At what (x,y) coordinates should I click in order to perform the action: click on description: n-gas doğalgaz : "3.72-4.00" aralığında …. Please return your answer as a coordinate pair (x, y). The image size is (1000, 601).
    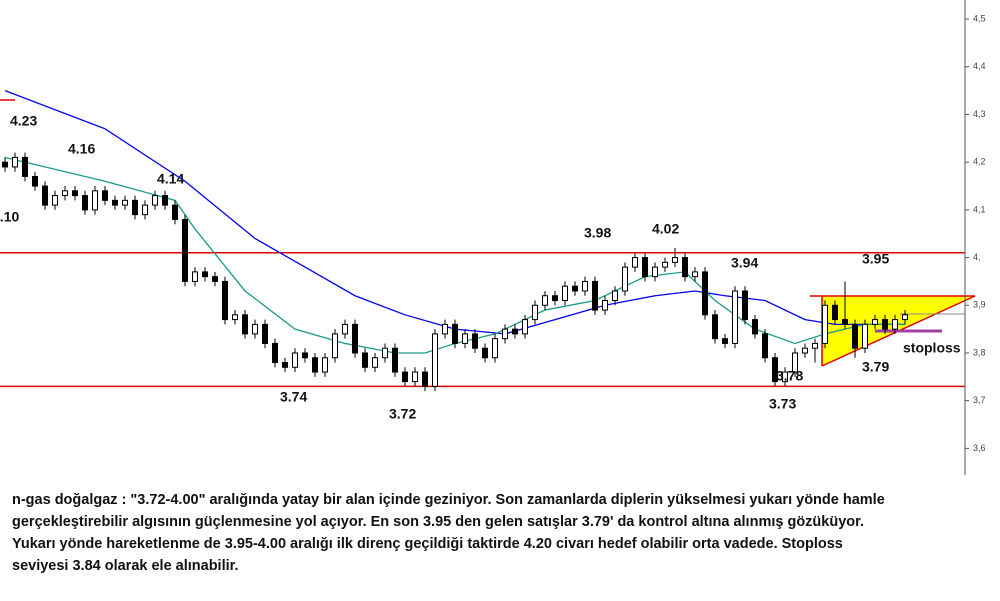
    Looking at the image, I should click on (502, 533).